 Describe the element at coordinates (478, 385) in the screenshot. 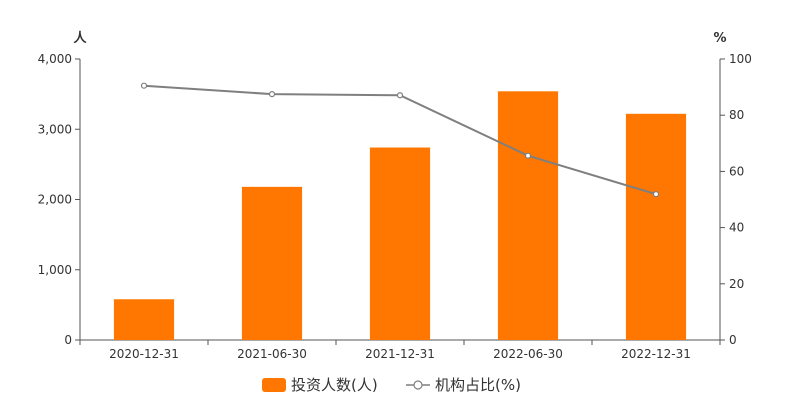

I see `legend-line-label: 机构占比(%)` at that location.